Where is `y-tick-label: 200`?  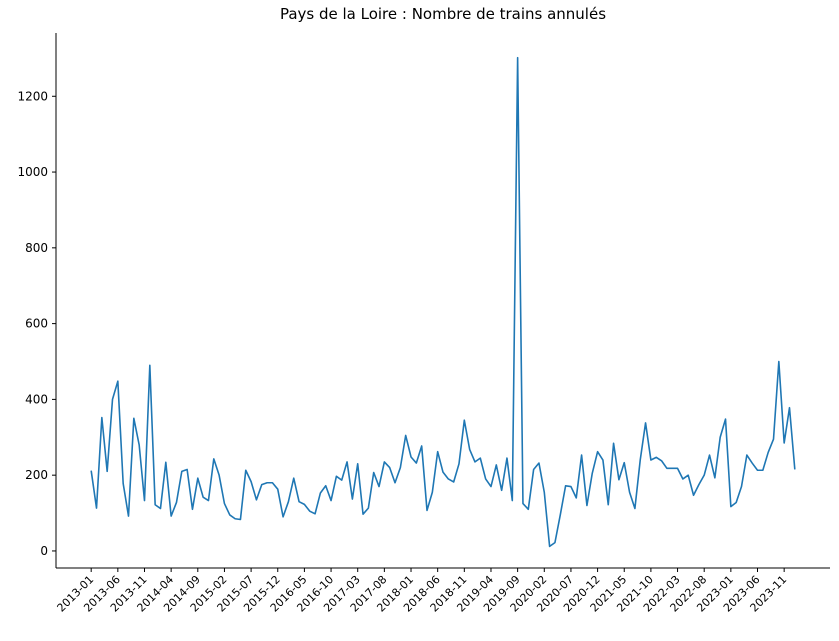 y-tick-label: 200 is located at coordinates (36, 475).